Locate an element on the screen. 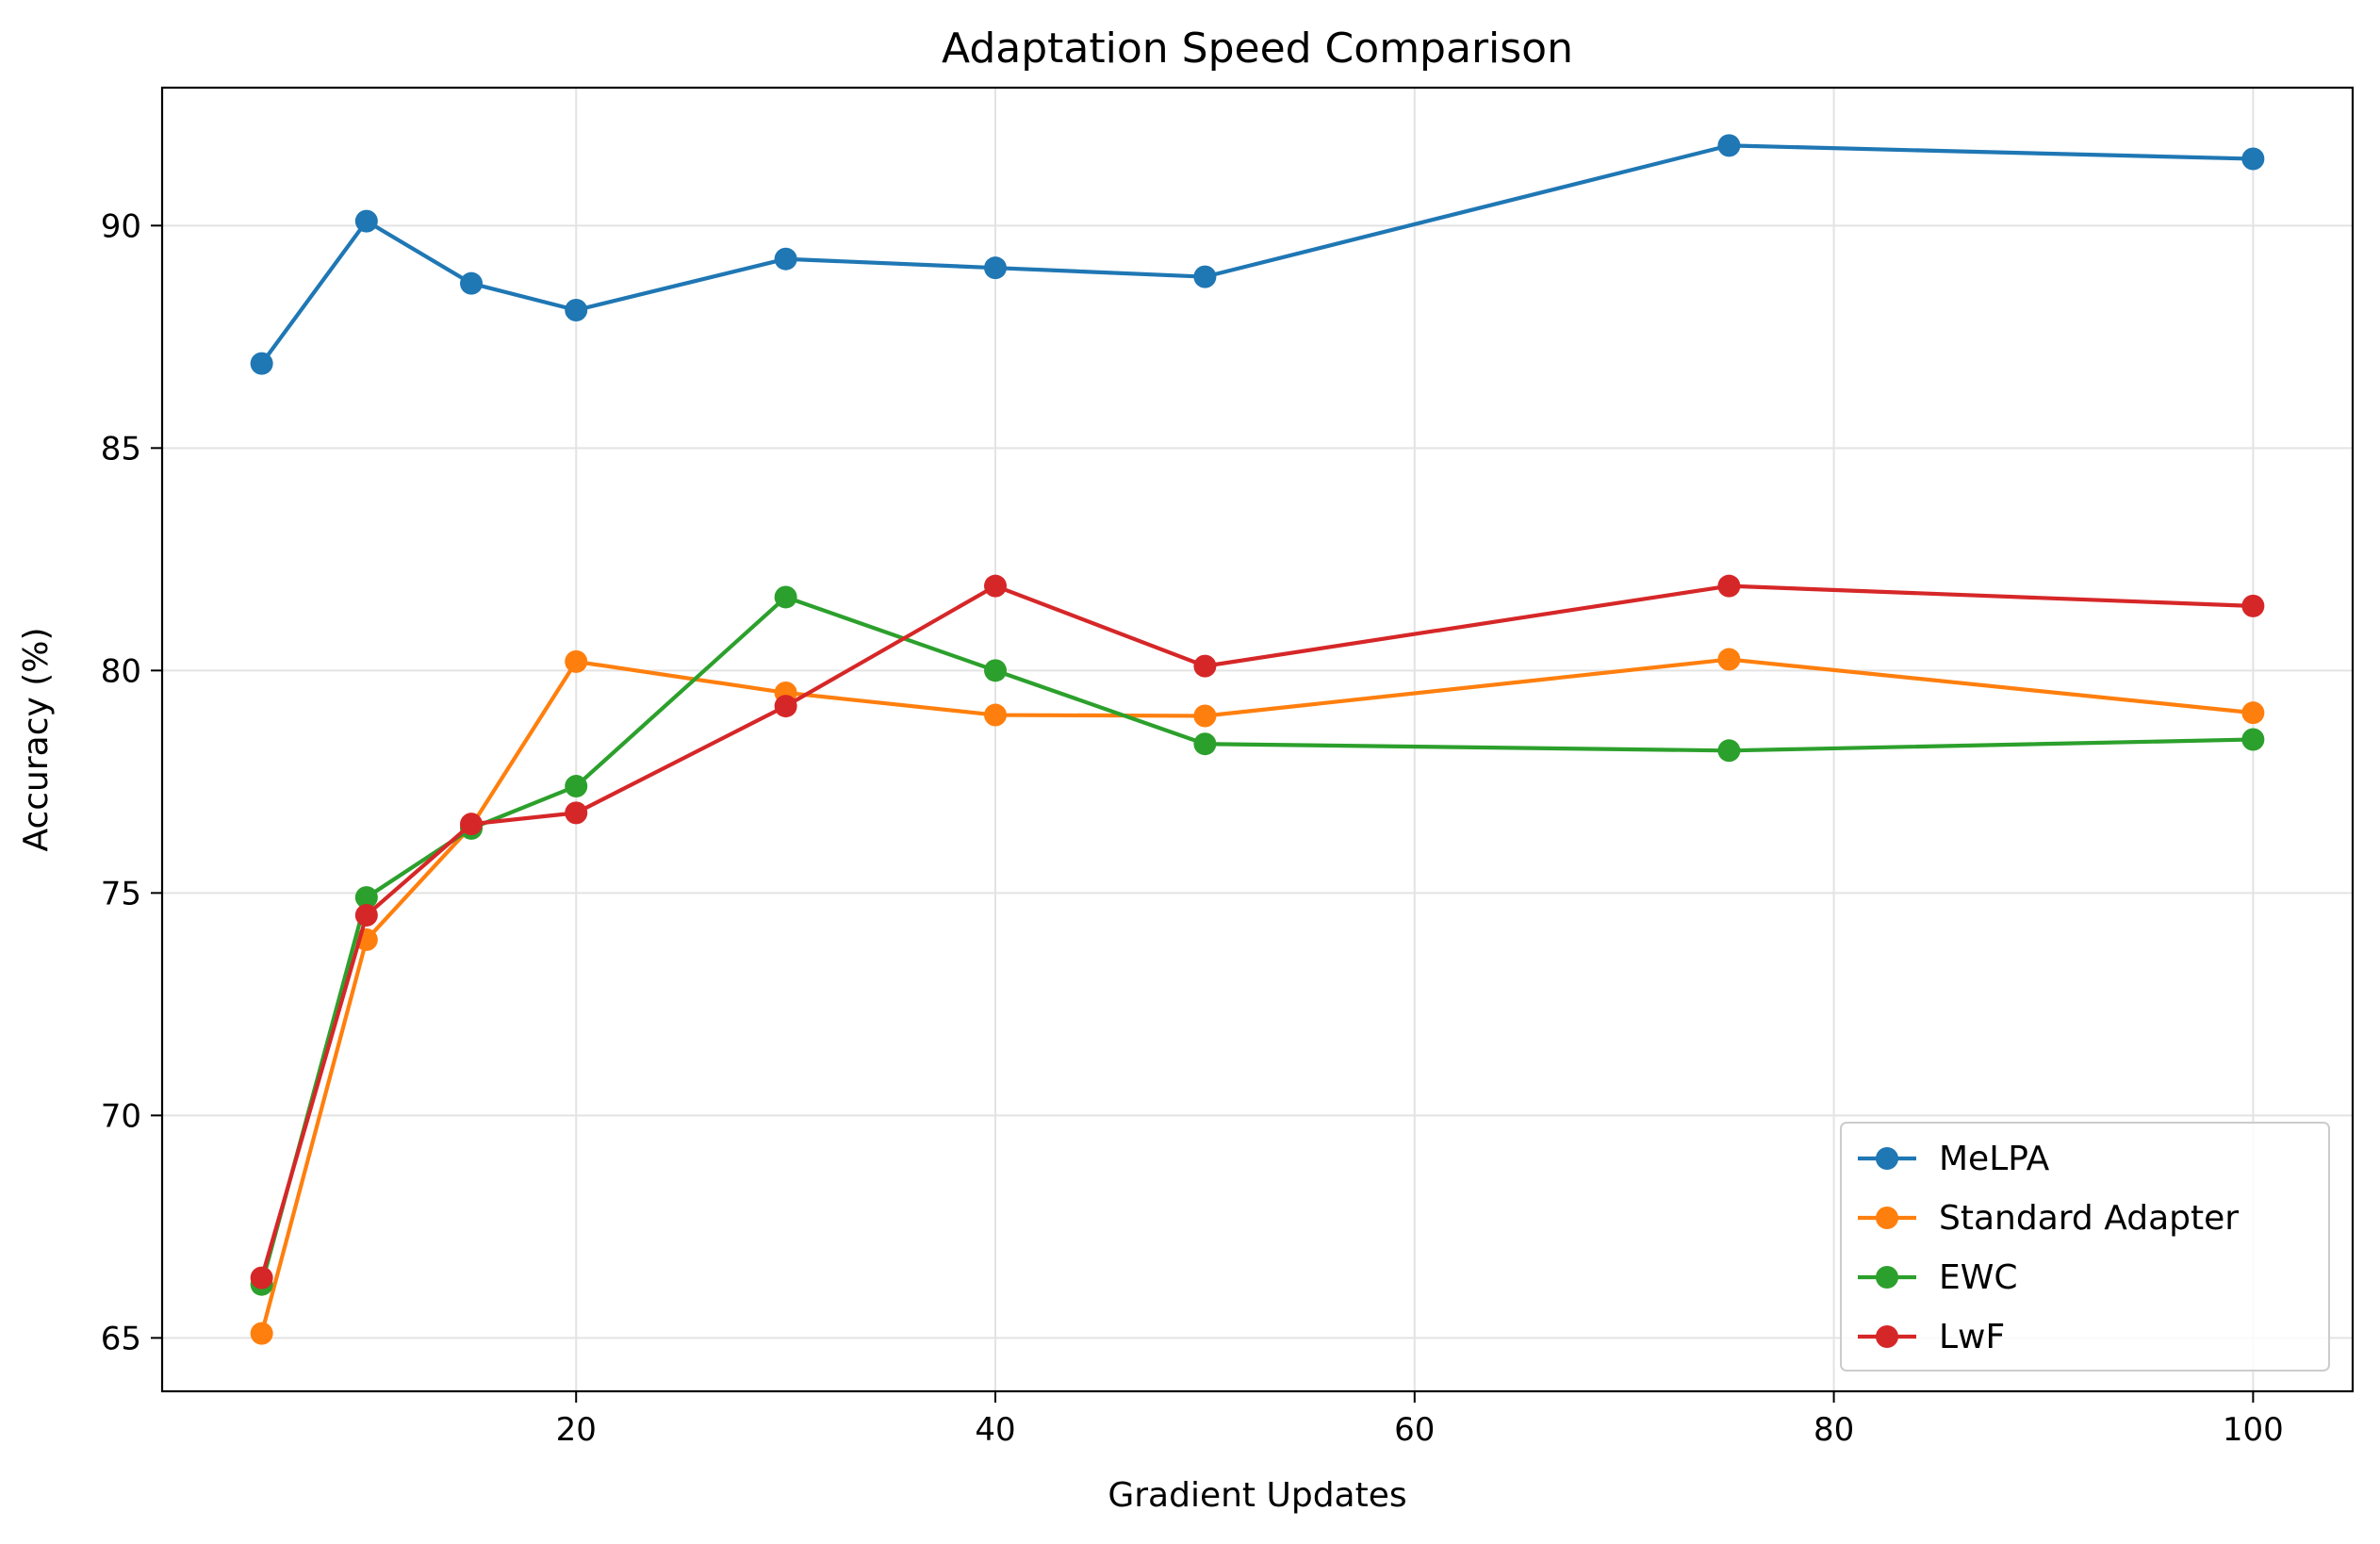 The height and width of the screenshot is (1544, 2380). legend-item-lwf: LwF is located at coordinates (1931, 1337).